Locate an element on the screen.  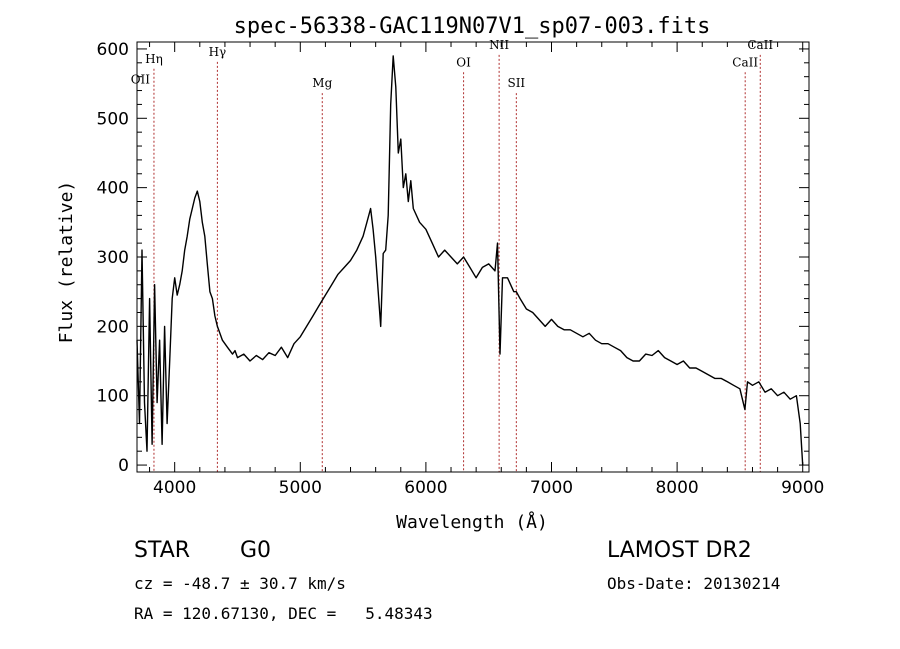
survey-name: LAMOST DR2 is located at coordinates (679, 550).